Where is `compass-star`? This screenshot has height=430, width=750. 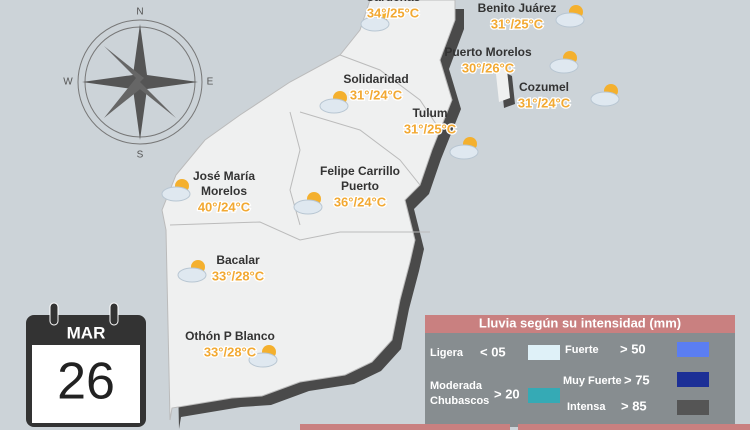
compass-star is located at coordinates (140, 82).